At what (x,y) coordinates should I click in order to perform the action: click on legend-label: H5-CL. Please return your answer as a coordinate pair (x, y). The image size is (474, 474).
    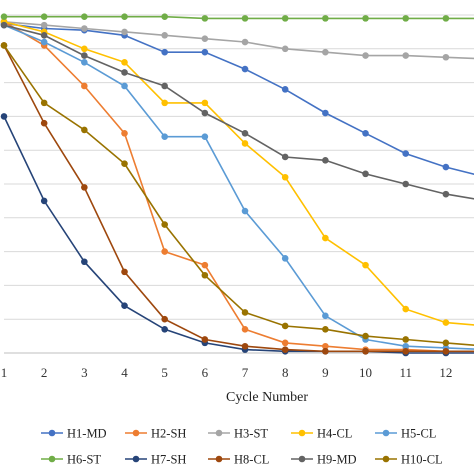
    Looking at the image, I should click on (418, 434).